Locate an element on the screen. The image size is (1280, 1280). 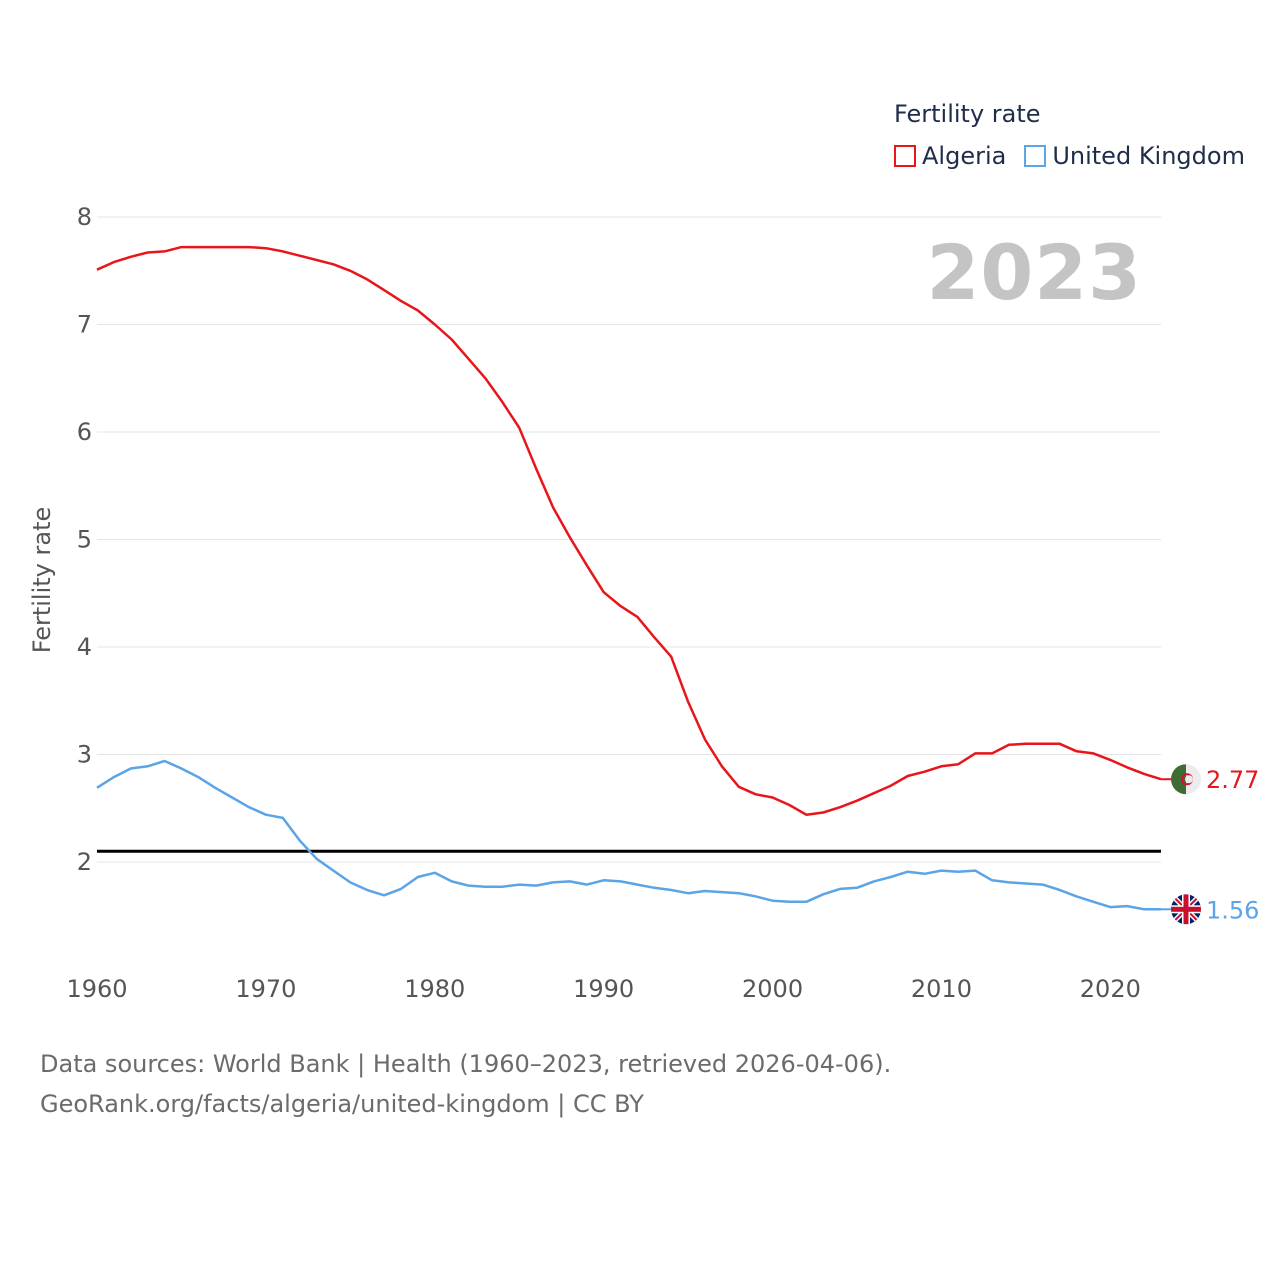
y-tick-label: 2 is located at coordinates (84, 862).